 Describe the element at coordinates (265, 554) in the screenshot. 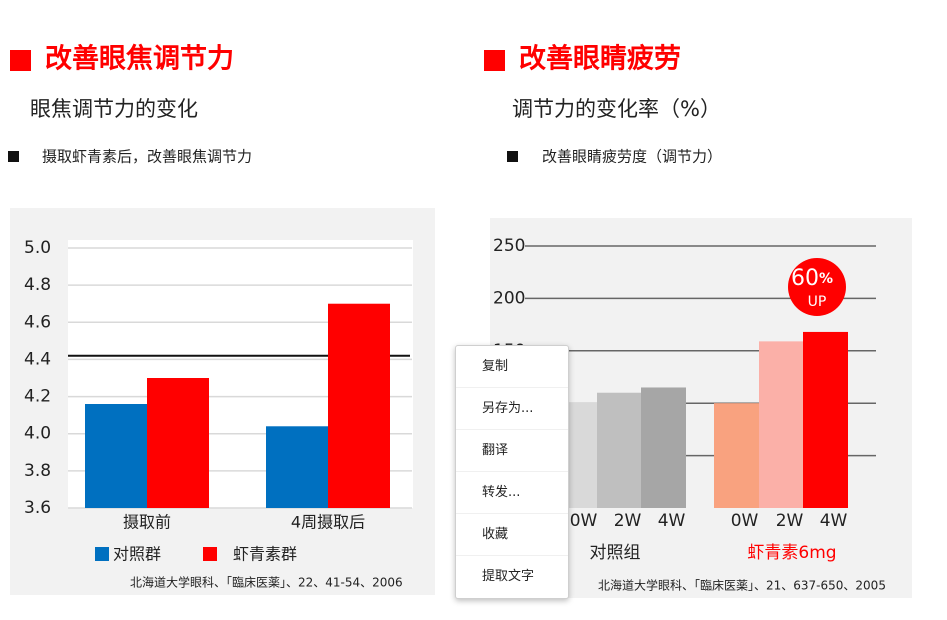

I see `legend-label: 虾青素群` at that location.